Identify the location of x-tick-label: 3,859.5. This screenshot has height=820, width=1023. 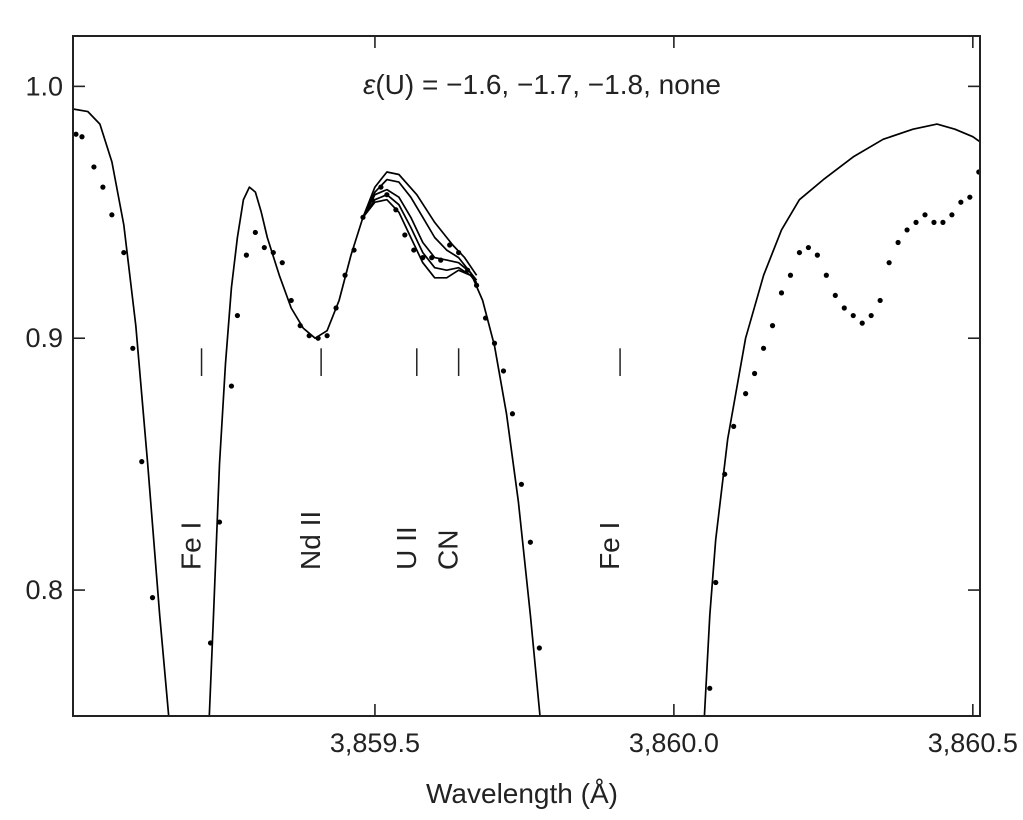
(375, 743).